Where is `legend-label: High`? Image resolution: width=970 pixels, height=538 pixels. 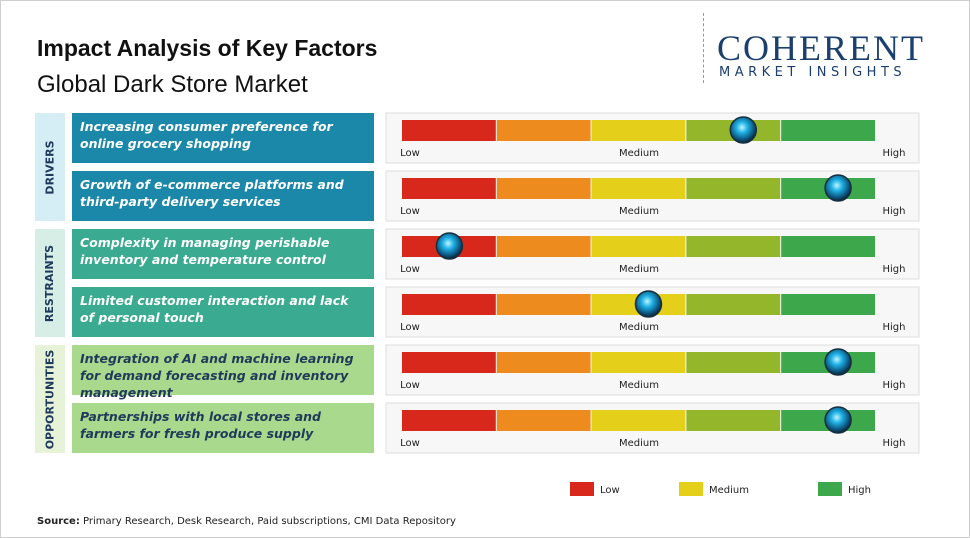 legend-label: High is located at coordinates (859, 490).